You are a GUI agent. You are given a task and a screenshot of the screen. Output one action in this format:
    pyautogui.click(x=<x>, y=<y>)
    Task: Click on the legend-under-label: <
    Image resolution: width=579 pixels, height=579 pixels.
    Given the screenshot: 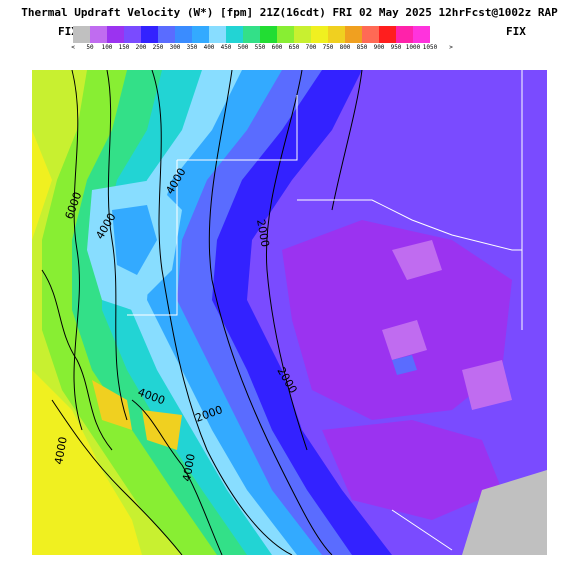 What is the action you would take?
    pyautogui.click(x=73, y=47)
    